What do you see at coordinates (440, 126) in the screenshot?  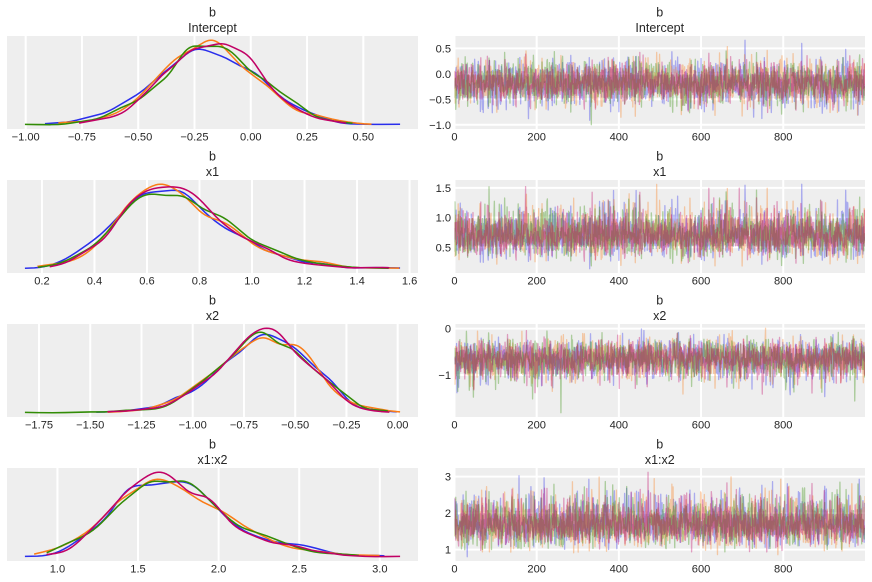 I see `svg-text: −1.0` at bounding box center [440, 126].